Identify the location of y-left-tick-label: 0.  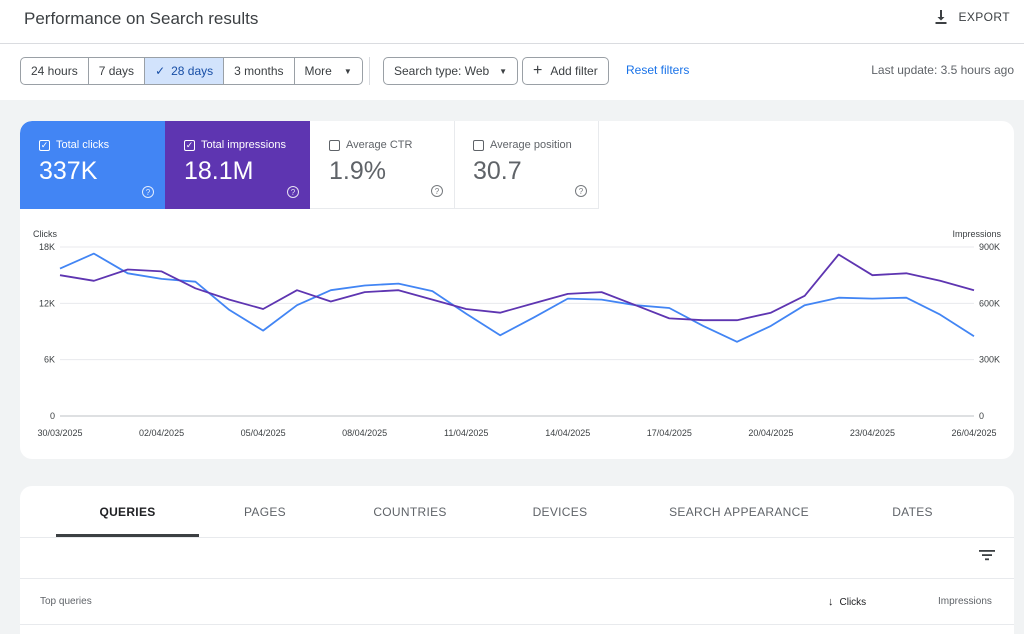
(52, 416).